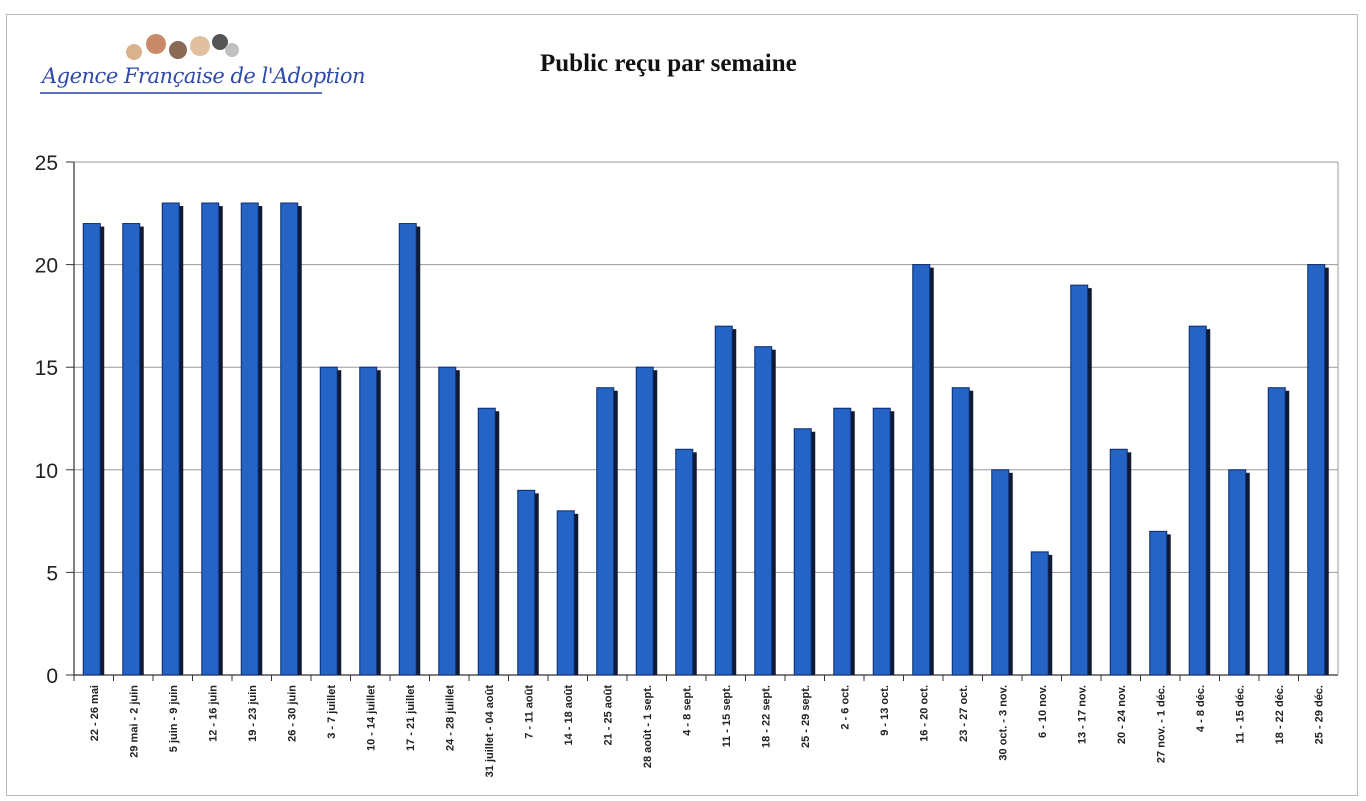 The height and width of the screenshot is (801, 1366). I want to click on x-tick-label: 30 oct. - 3 nov., so click(1003, 723).